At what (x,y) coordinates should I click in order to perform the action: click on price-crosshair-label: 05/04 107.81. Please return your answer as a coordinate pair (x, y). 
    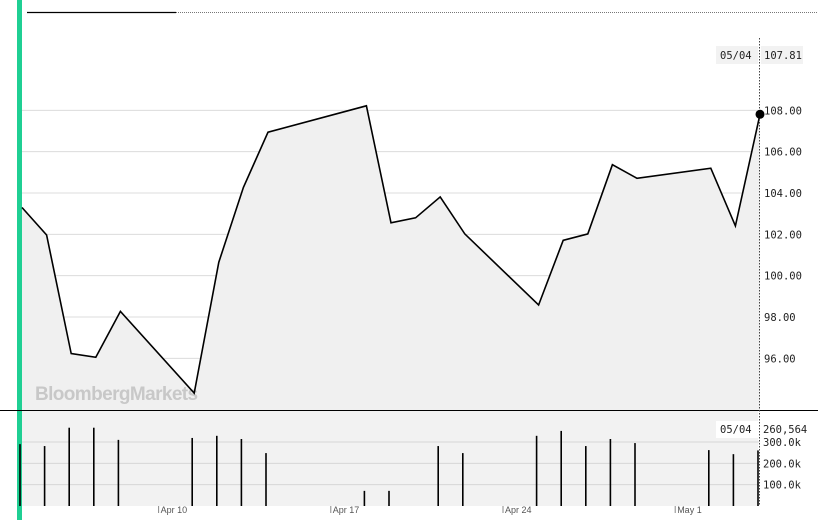
    Looking at the image, I should click on (759, 55).